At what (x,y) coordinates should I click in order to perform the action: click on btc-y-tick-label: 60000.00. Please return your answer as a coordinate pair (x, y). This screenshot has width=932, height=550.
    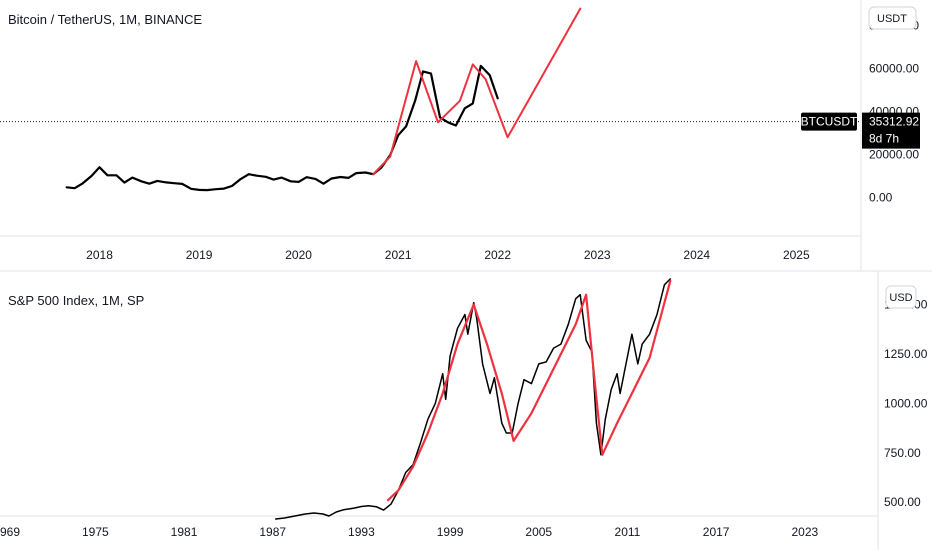
    Looking at the image, I should click on (894, 69).